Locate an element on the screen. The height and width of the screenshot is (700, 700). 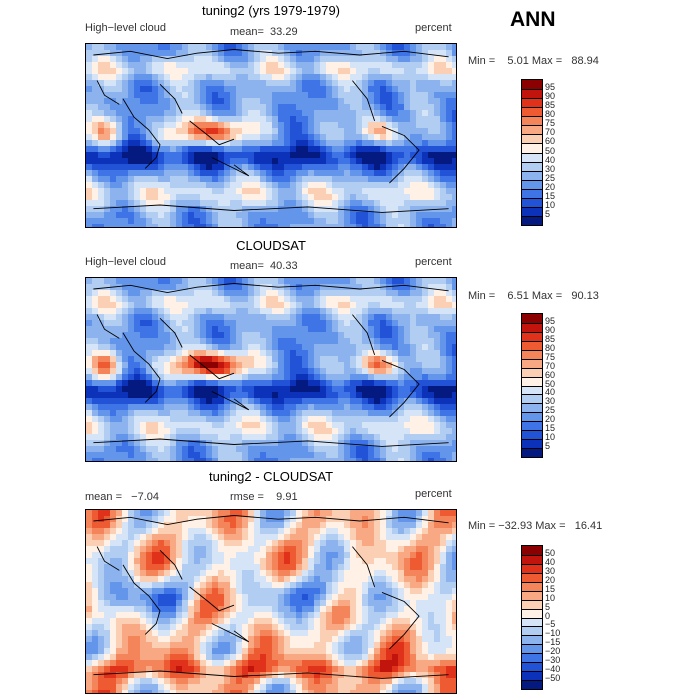
panel-1-map is located at coordinates (271, 135).